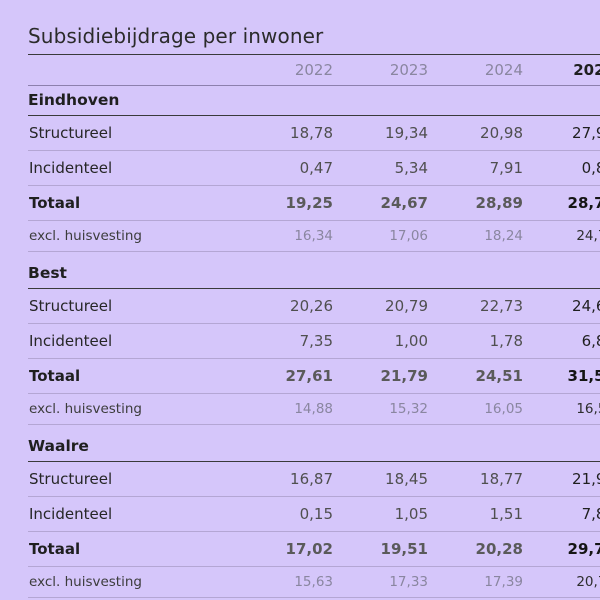  I want to click on cell-2025: 27,94, so click(562, 133).